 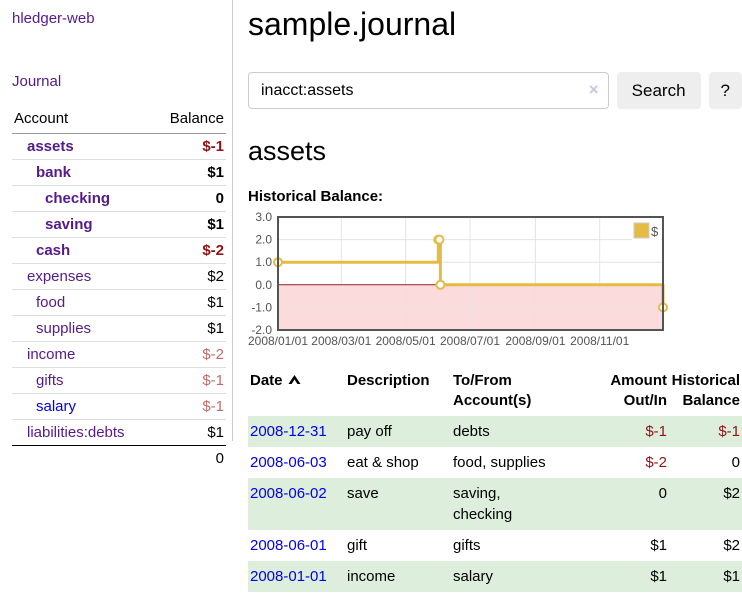 What do you see at coordinates (83, 406) in the screenshot?
I see `account-name-cell: salary` at bounding box center [83, 406].